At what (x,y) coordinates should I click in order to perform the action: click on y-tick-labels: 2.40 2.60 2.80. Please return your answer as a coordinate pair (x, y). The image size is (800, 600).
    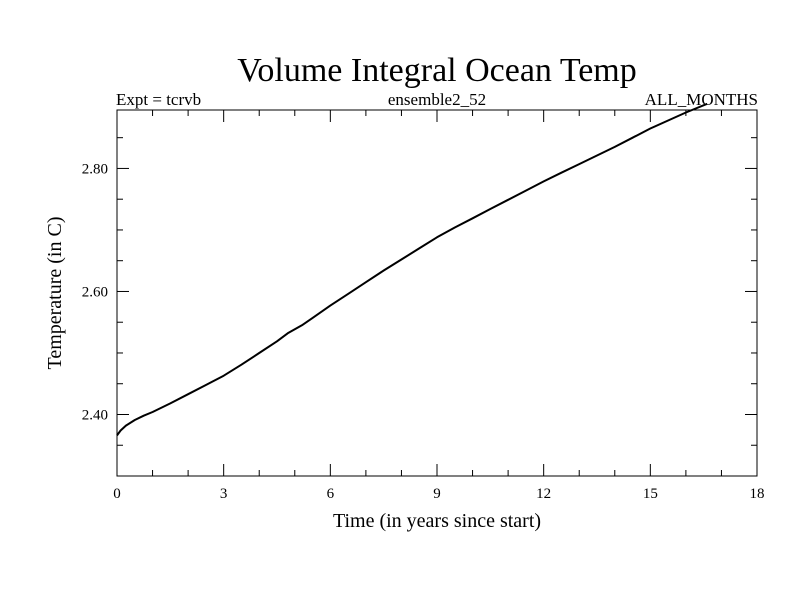
    Looking at the image, I should click on (95, 292).